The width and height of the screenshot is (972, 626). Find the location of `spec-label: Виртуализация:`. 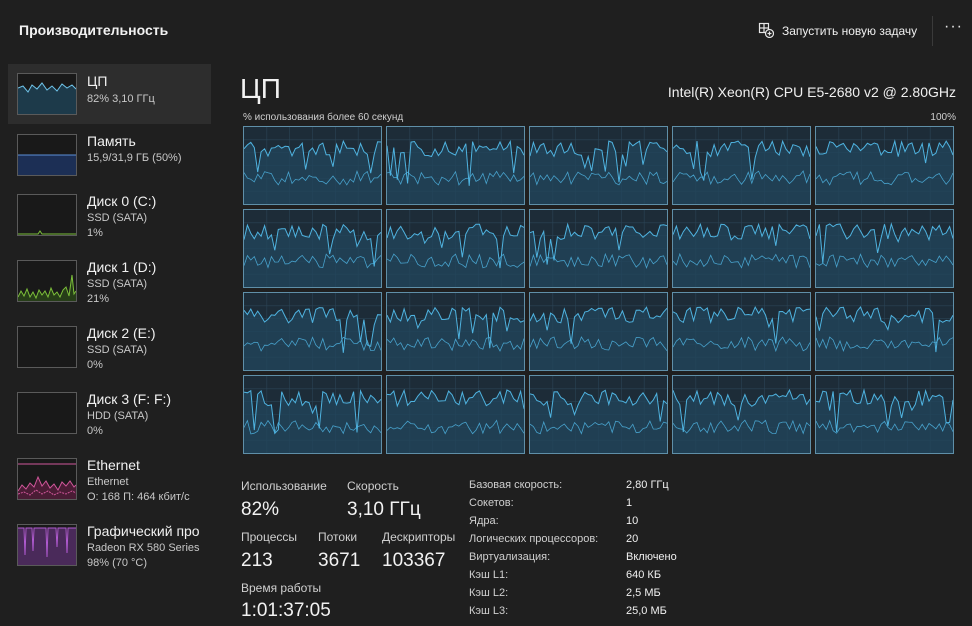

spec-label: Виртуализация: is located at coordinates (510, 557).